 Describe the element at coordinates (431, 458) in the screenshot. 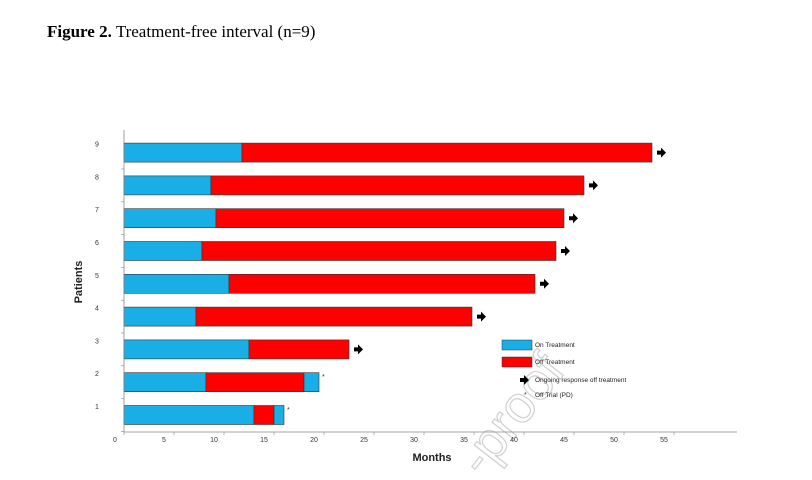

I see `x-axis-title: Months` at that location.